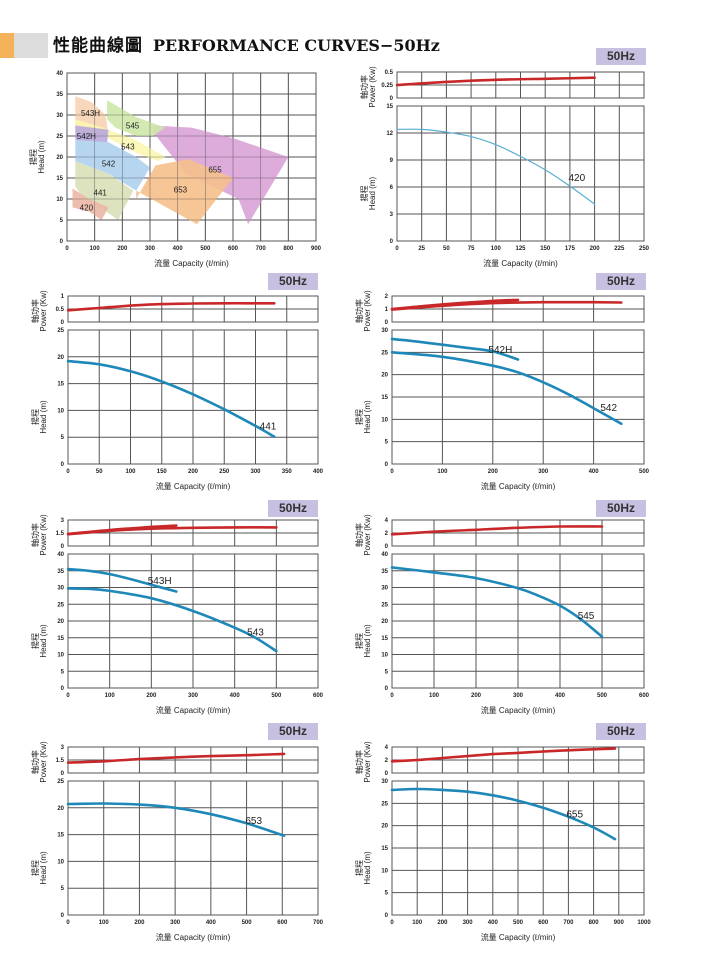  What do you see at coordinates (62, 221) in the screenshot?
I see `overview-head-ytick-label: 5` at bounding box center [62, 221].